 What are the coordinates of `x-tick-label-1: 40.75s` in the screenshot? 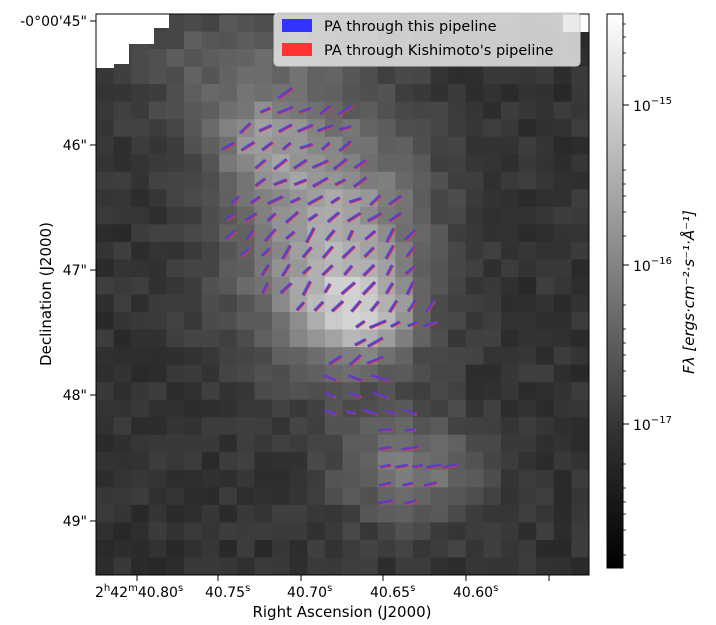 It's located at (227, 592).